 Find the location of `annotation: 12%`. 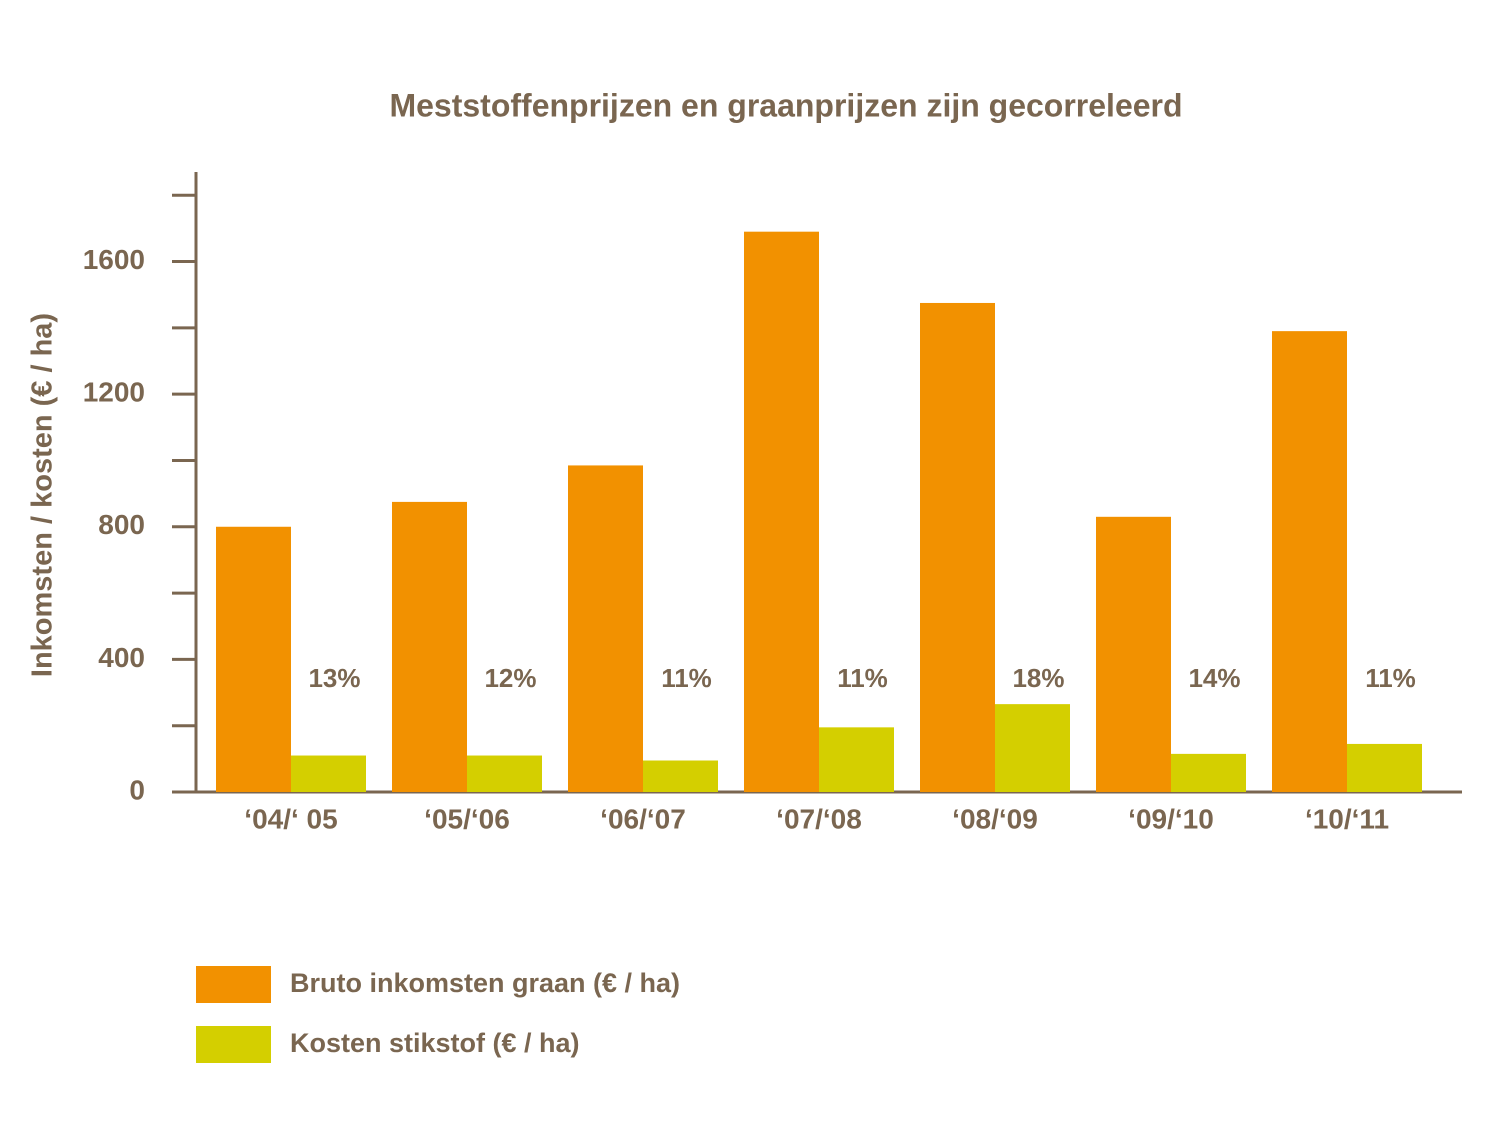

annotation: 12% is located at coordinates (510, 678).